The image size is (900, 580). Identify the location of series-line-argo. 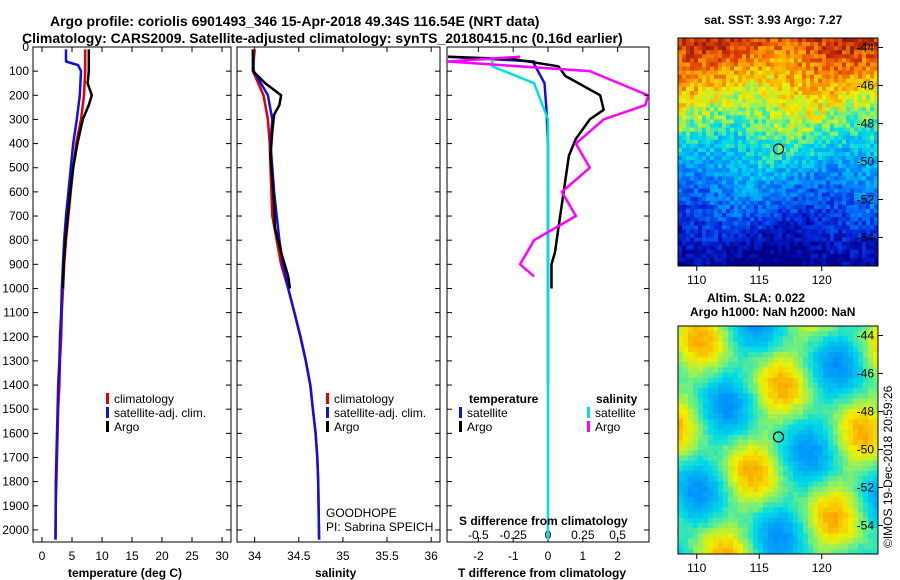
(77, 169).